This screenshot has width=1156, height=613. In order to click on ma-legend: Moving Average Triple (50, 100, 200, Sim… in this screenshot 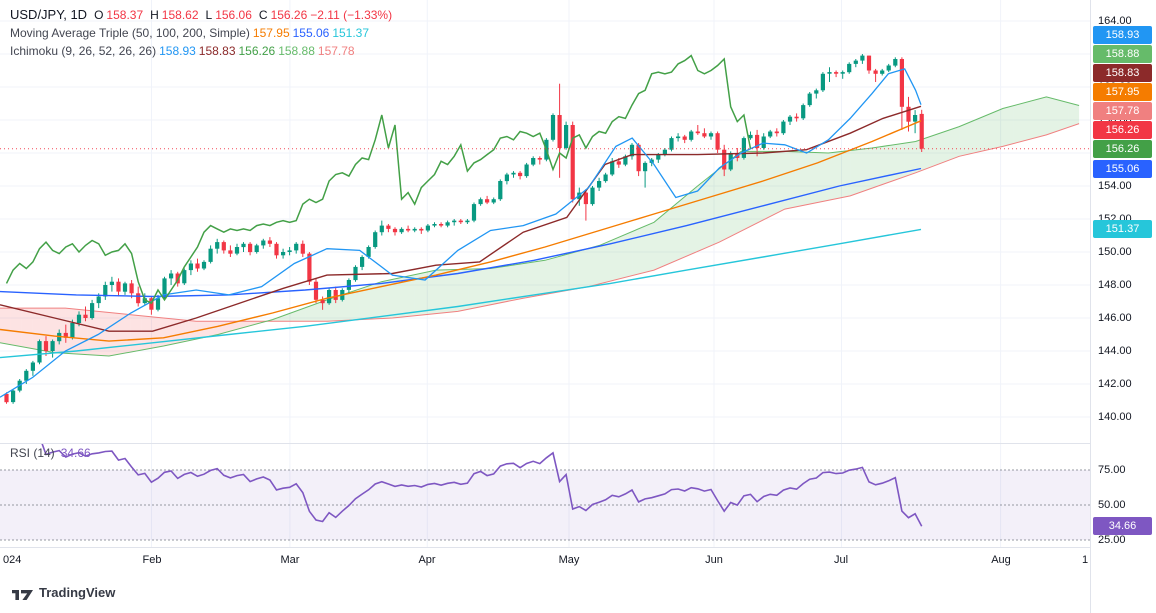, I will do `click(201, 33)`.